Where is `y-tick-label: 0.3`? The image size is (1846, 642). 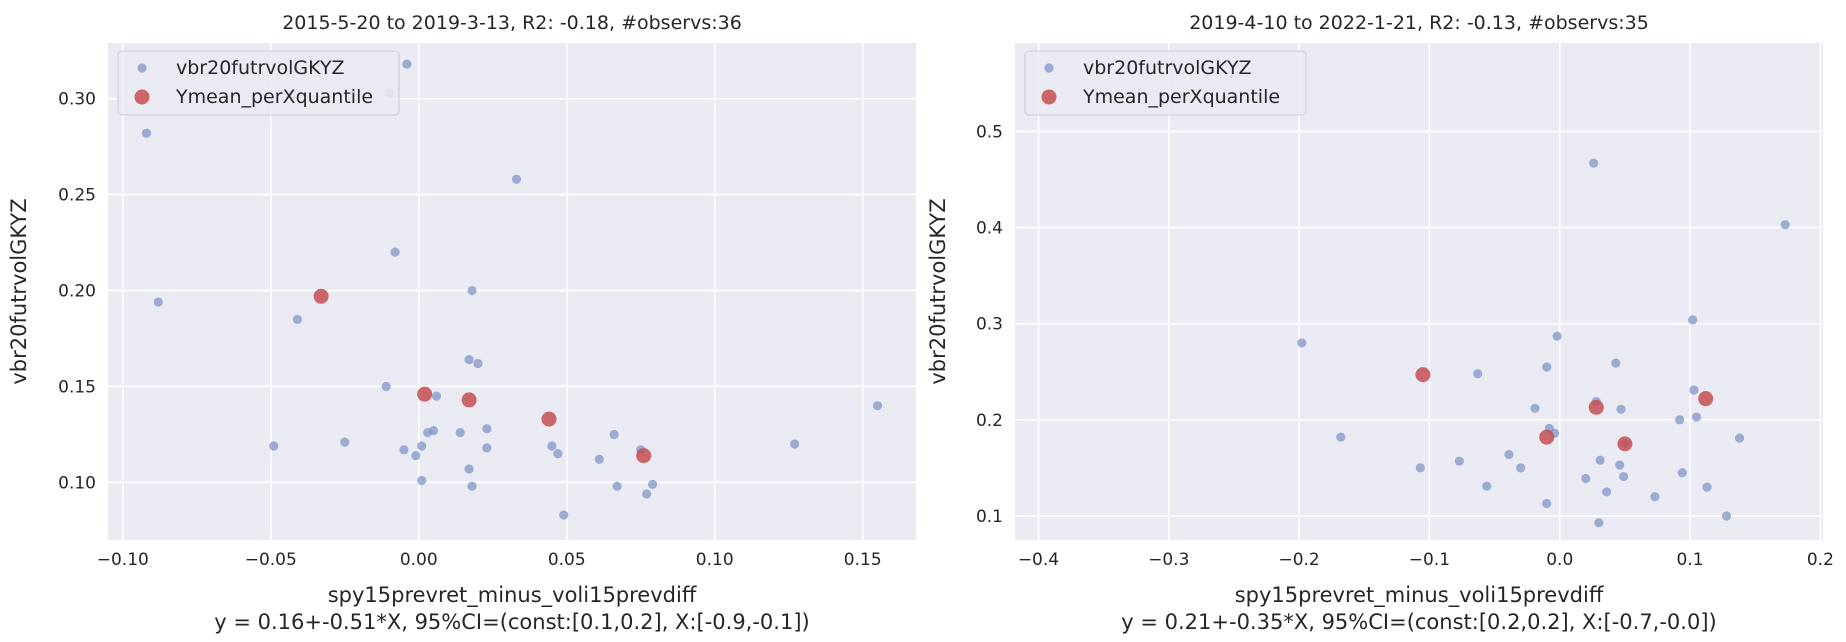
y-tick-label: 0.3 is located at coordinates (989, 325).